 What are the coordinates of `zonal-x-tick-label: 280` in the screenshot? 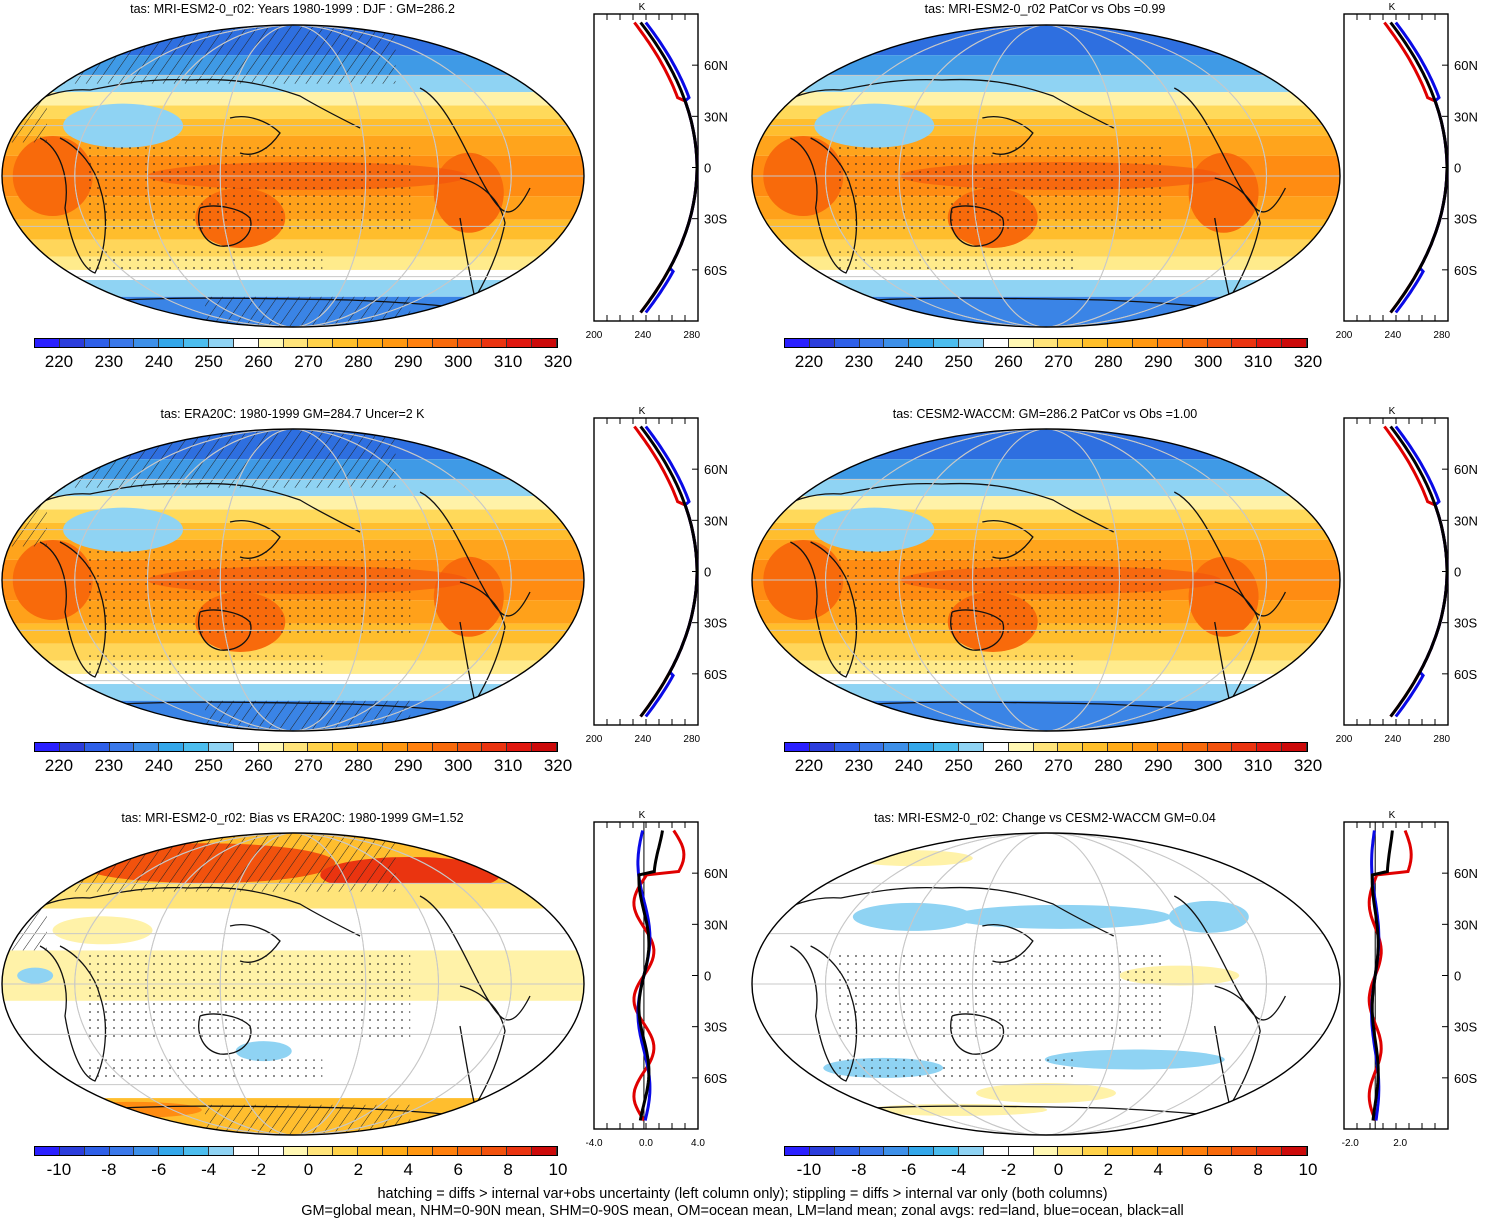 It's located at (691, 335).